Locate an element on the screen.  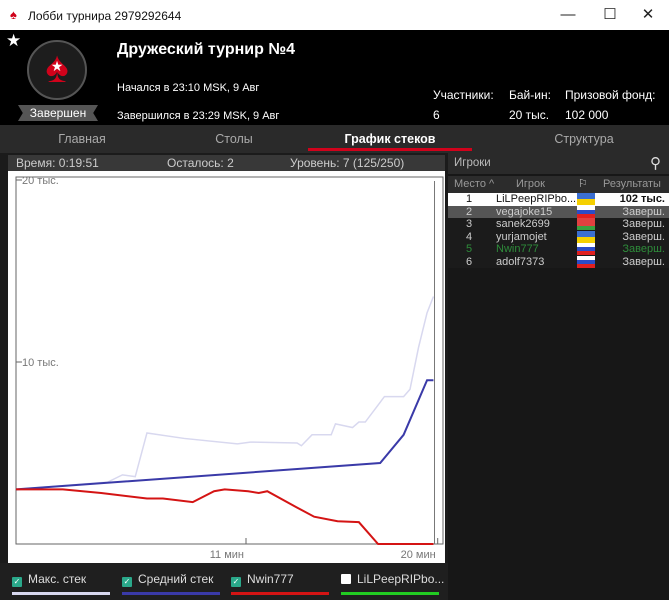
buyin-value: 20 тыс. is located at coordinates (529, 115).